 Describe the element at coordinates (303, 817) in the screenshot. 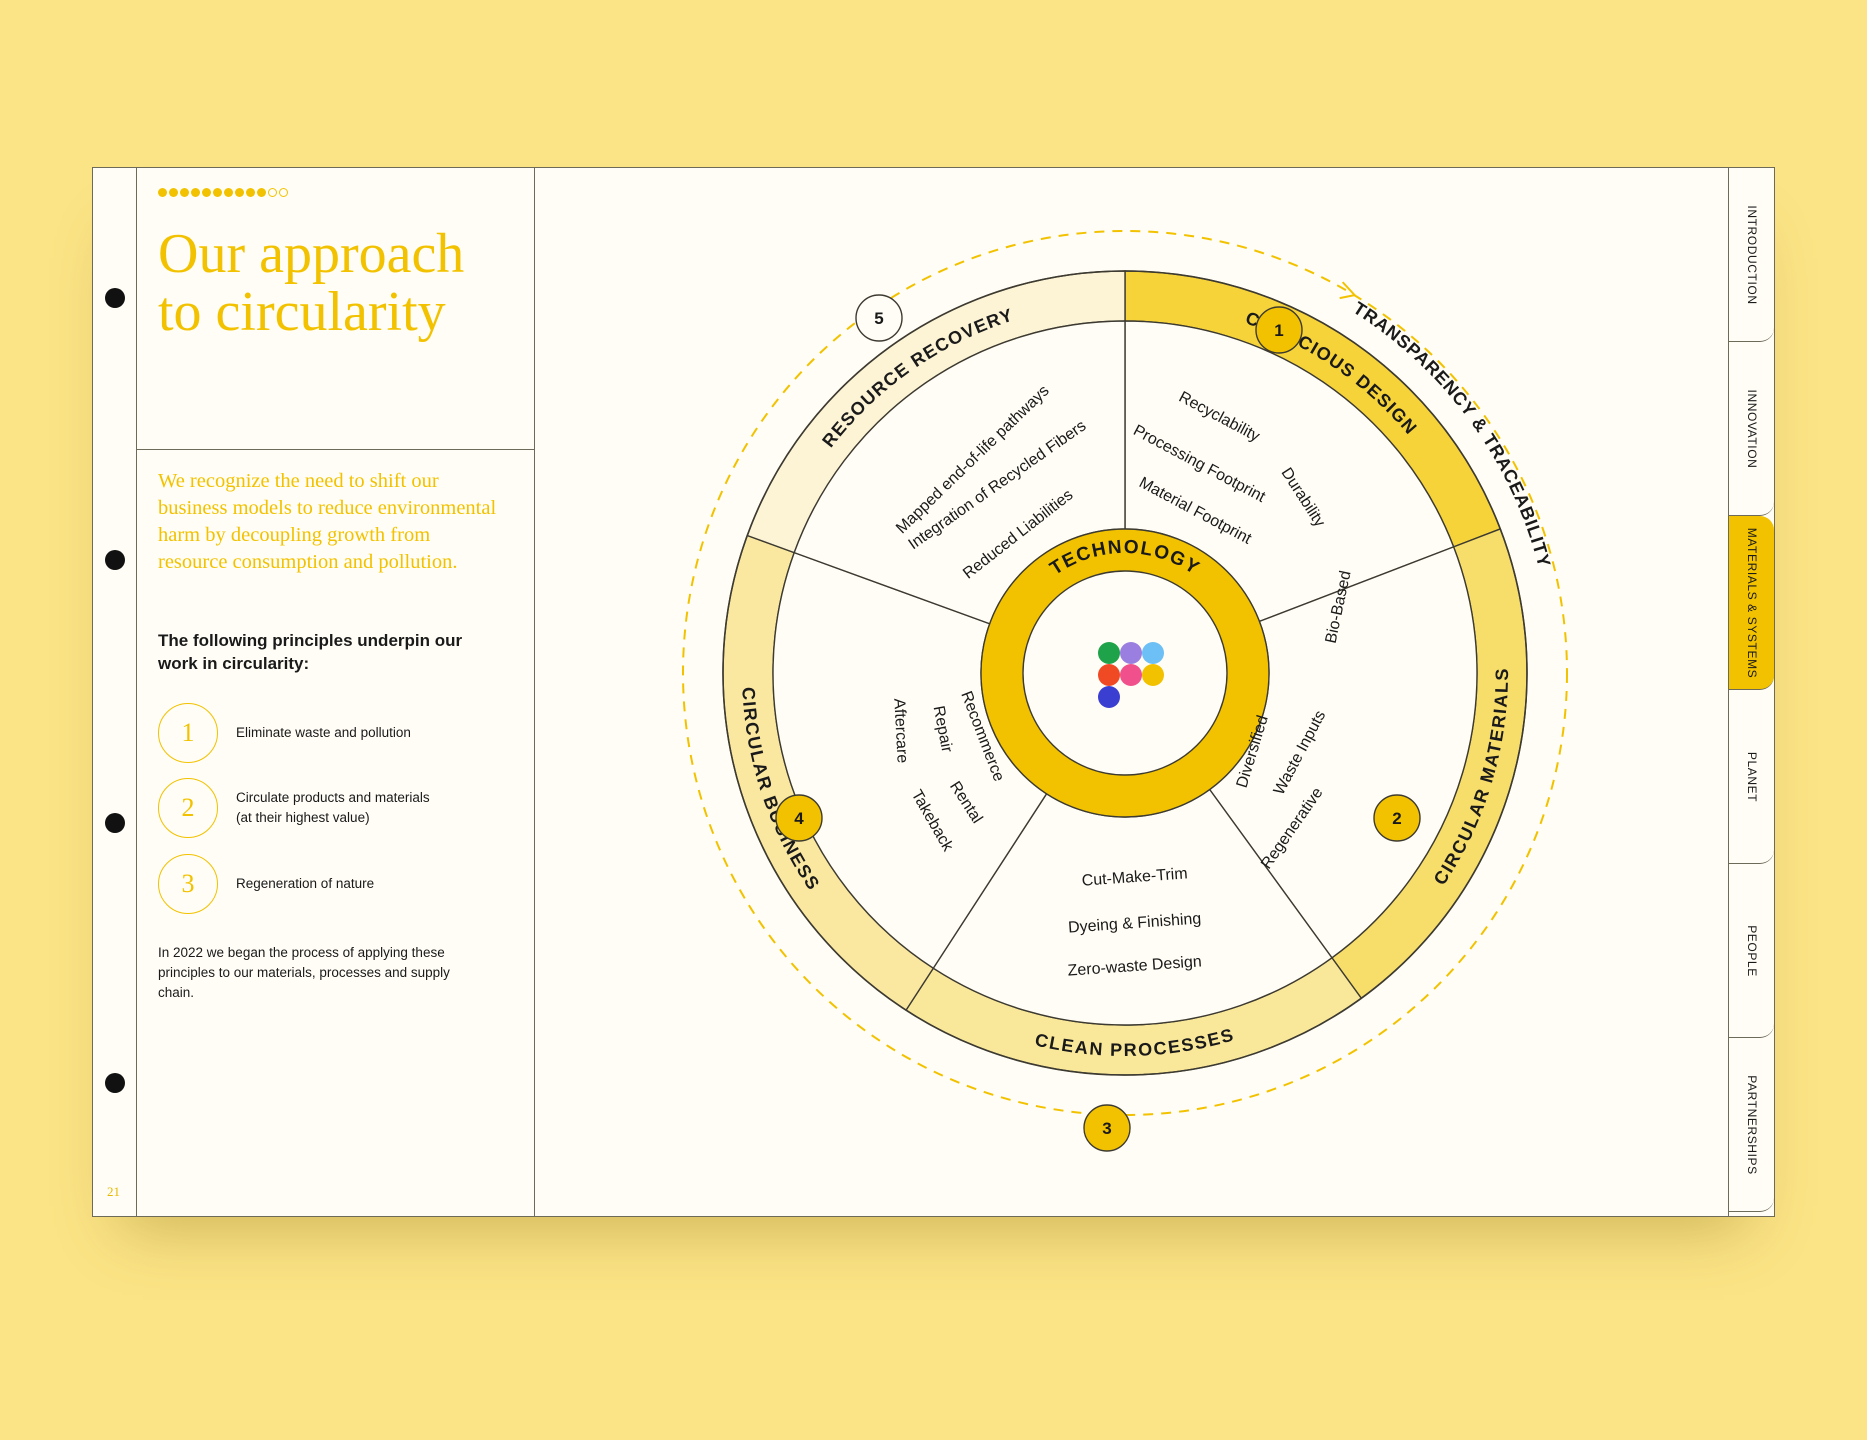

I see `principle-text-line: (at their highest value)` at that location.